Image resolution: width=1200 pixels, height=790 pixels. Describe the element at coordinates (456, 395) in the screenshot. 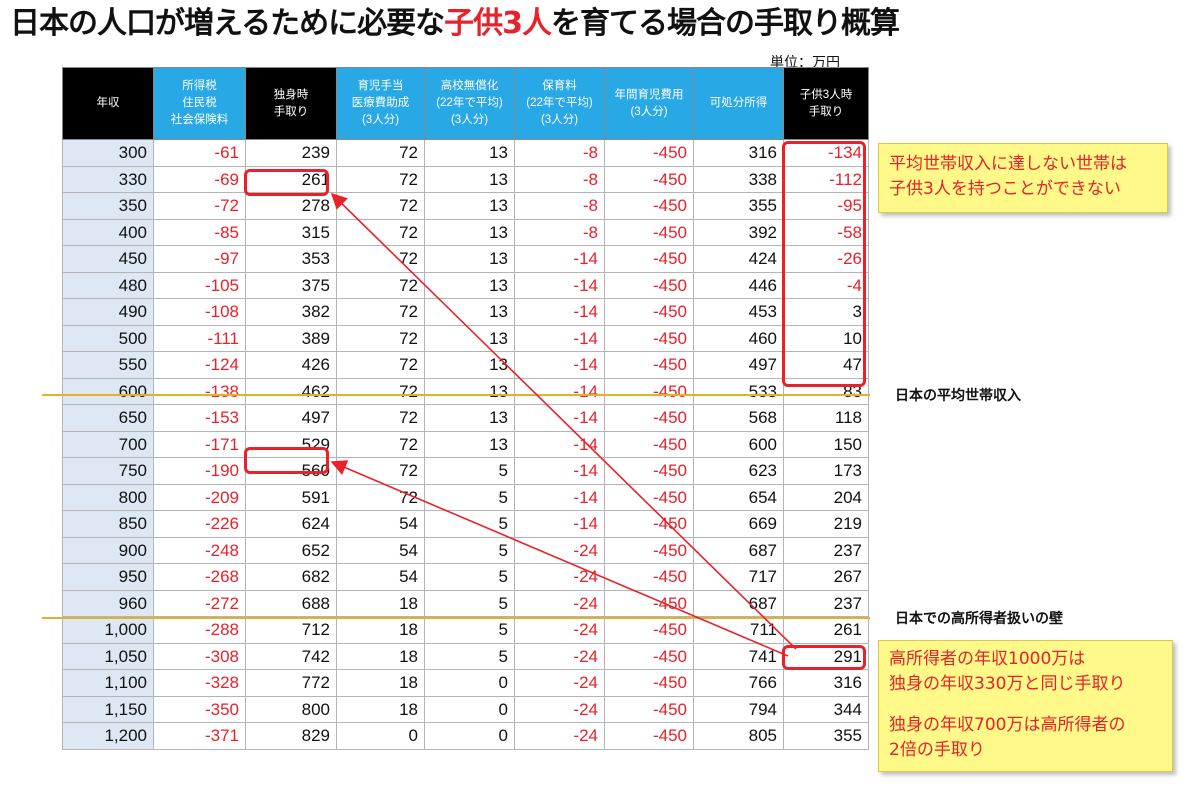

I see `average-income-line` at that location.